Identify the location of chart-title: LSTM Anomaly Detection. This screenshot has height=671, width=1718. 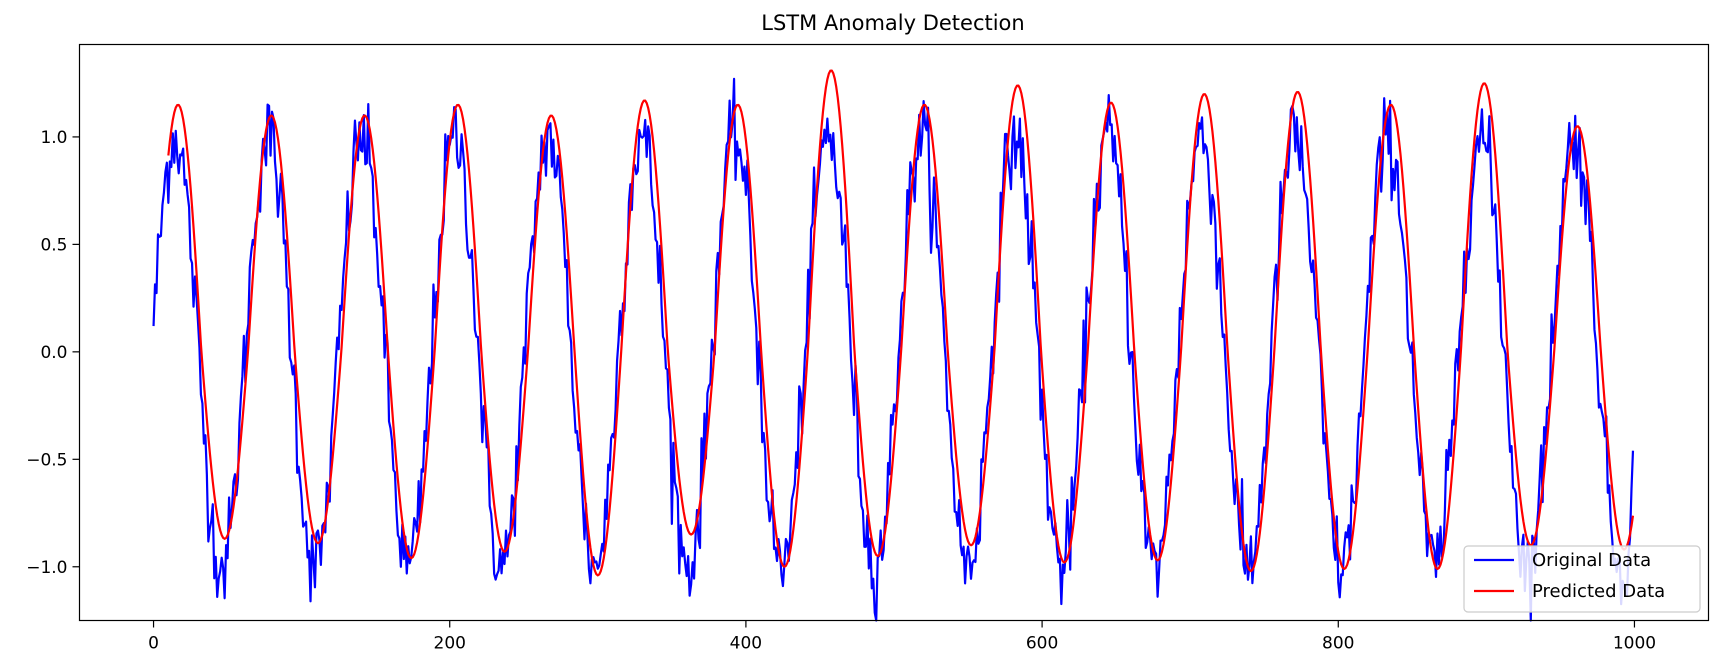
(892, 23).